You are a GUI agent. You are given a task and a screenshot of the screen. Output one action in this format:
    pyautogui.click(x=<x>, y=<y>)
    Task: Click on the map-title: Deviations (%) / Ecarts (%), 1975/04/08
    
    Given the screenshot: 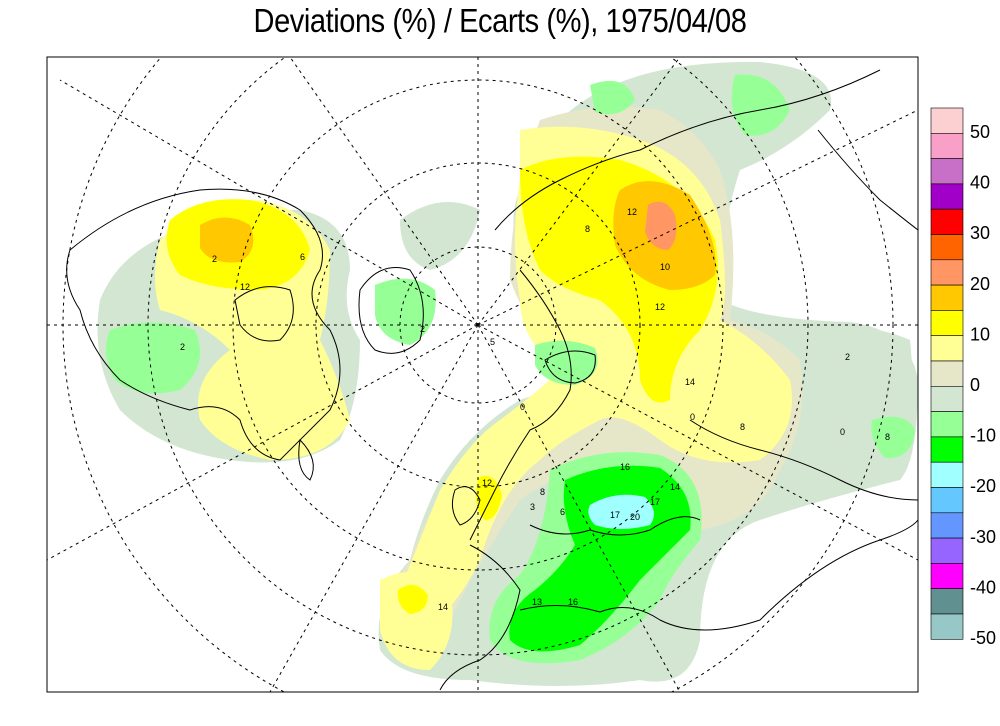 What is the action you would take?
    pyautogui.click(x=500, y=20)
    